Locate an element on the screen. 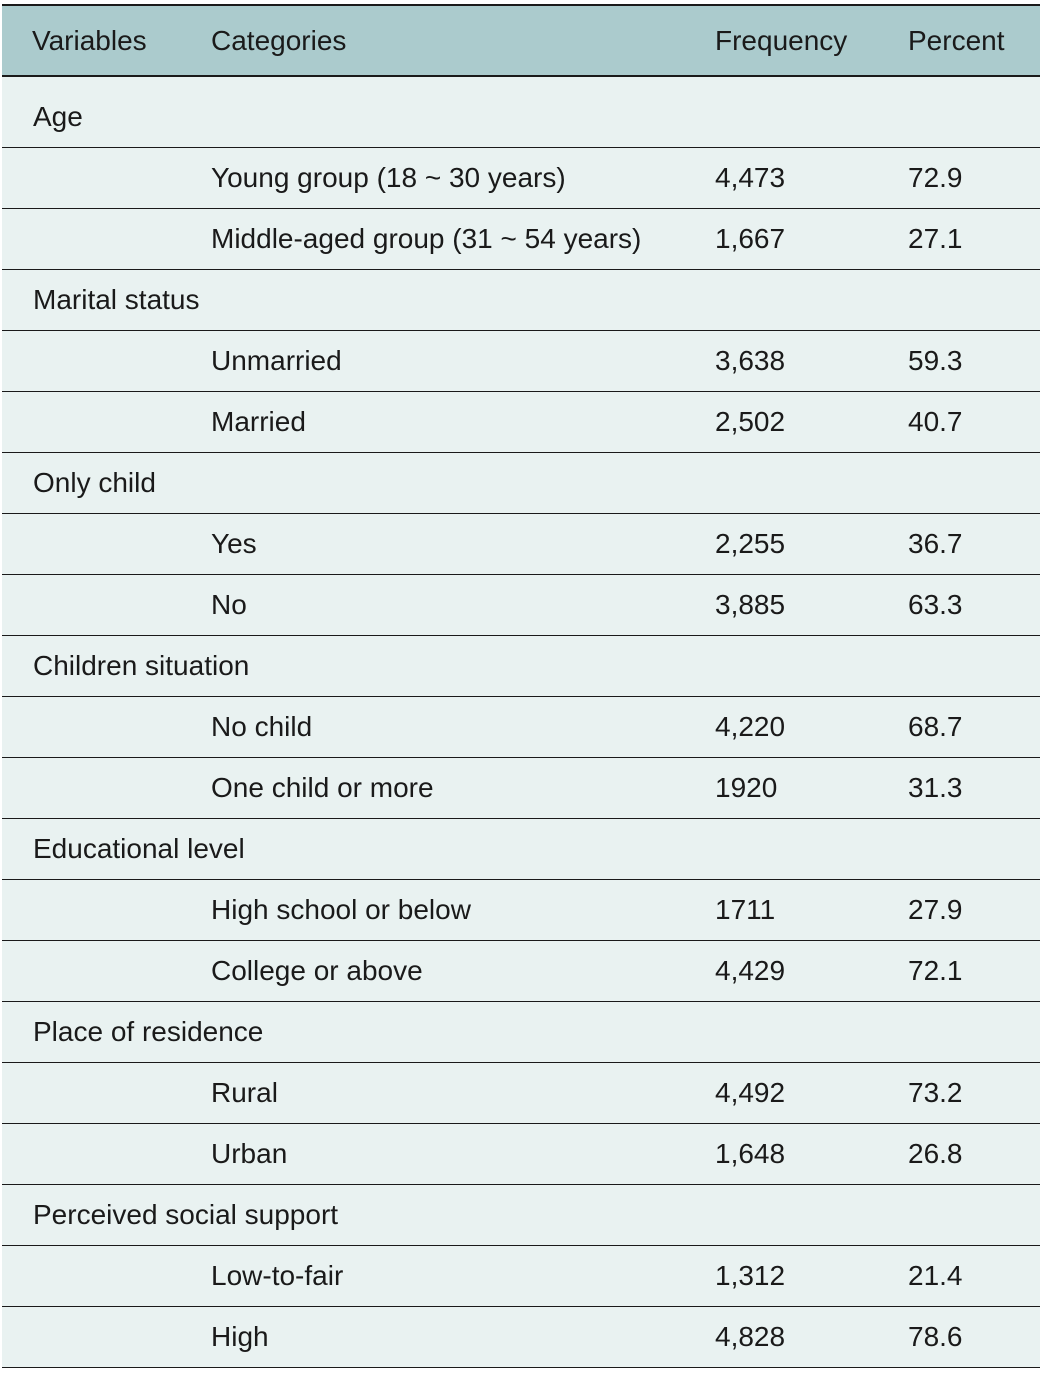 This screenshot has width=1042, height=1374. variable-name: Marital status is located at coordinates (521, 300).